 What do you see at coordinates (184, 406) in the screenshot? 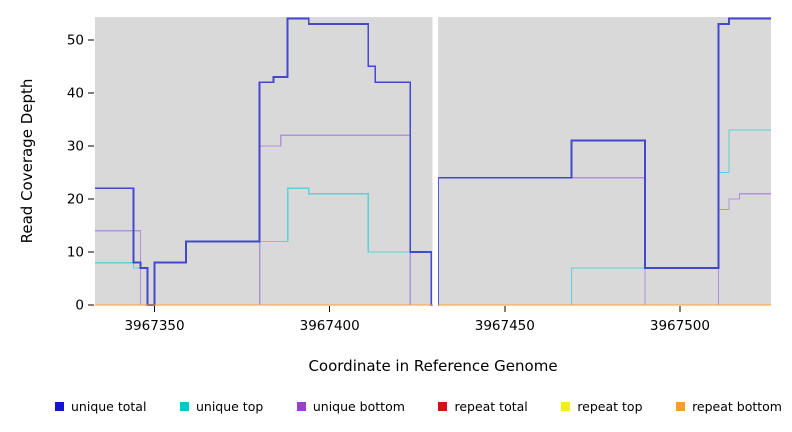
I see `legend-swatch-unique-top` at bounding box center [184, 406].